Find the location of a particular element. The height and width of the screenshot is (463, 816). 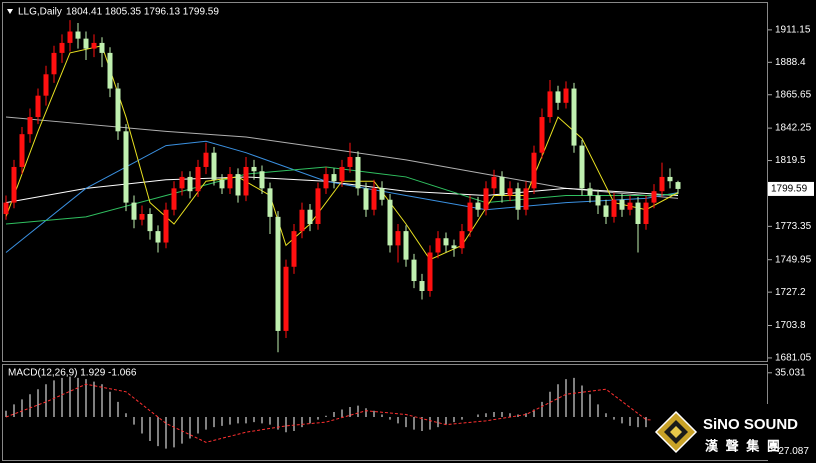

logo-chinese: 漢 聲 集 團 is located at coordinates (743, 445).